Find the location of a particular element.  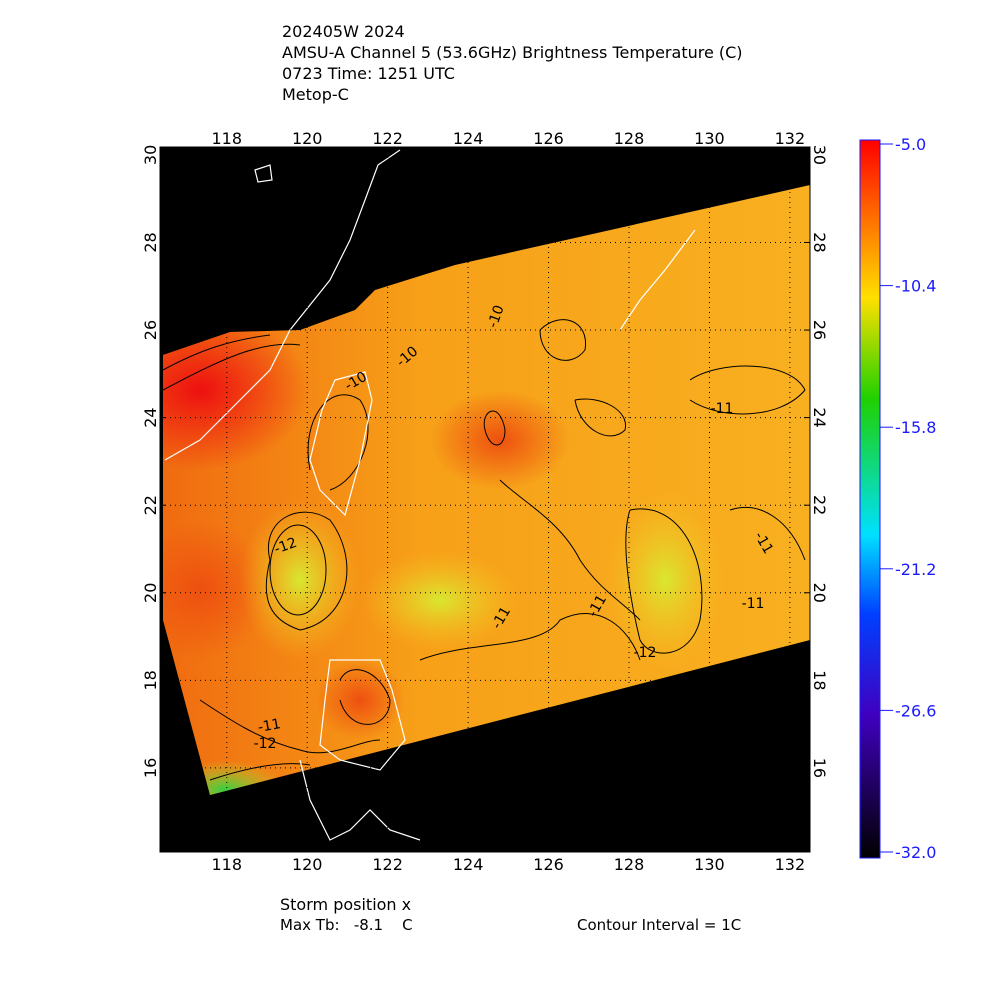

header-line: Metop-C is located at coordinates (315, 94).